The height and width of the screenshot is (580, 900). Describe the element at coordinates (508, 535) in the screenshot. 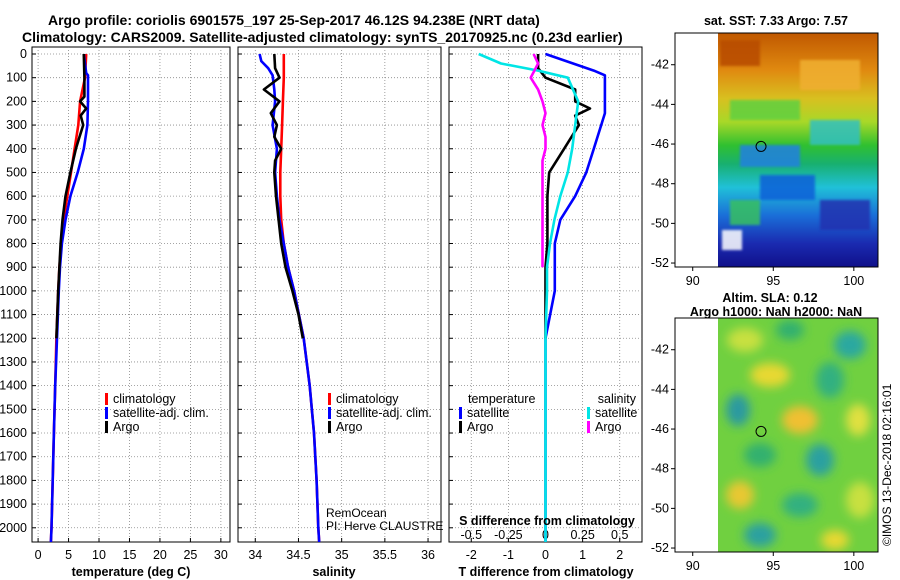

I see `top-x-tick-label: -0.25` at that location.